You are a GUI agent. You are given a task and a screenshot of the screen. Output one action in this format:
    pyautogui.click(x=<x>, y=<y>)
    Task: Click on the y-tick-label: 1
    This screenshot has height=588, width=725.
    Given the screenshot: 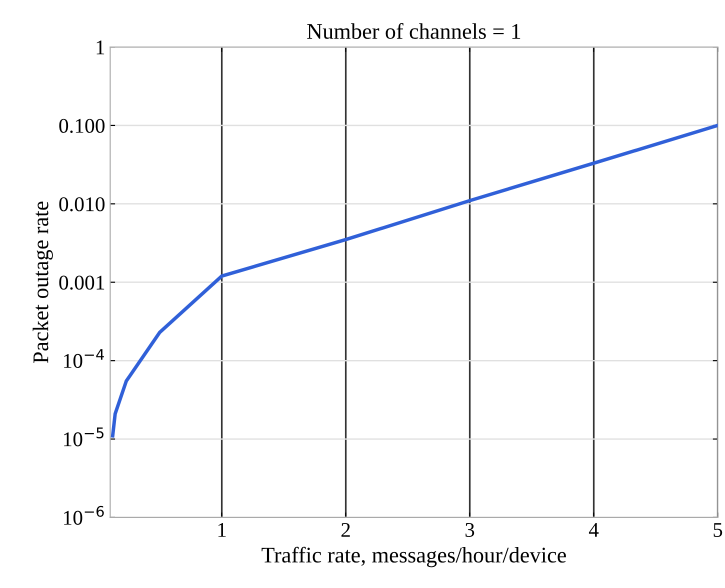 What is the action you would take?
    pyautogui.click(x=100, y=47)
    